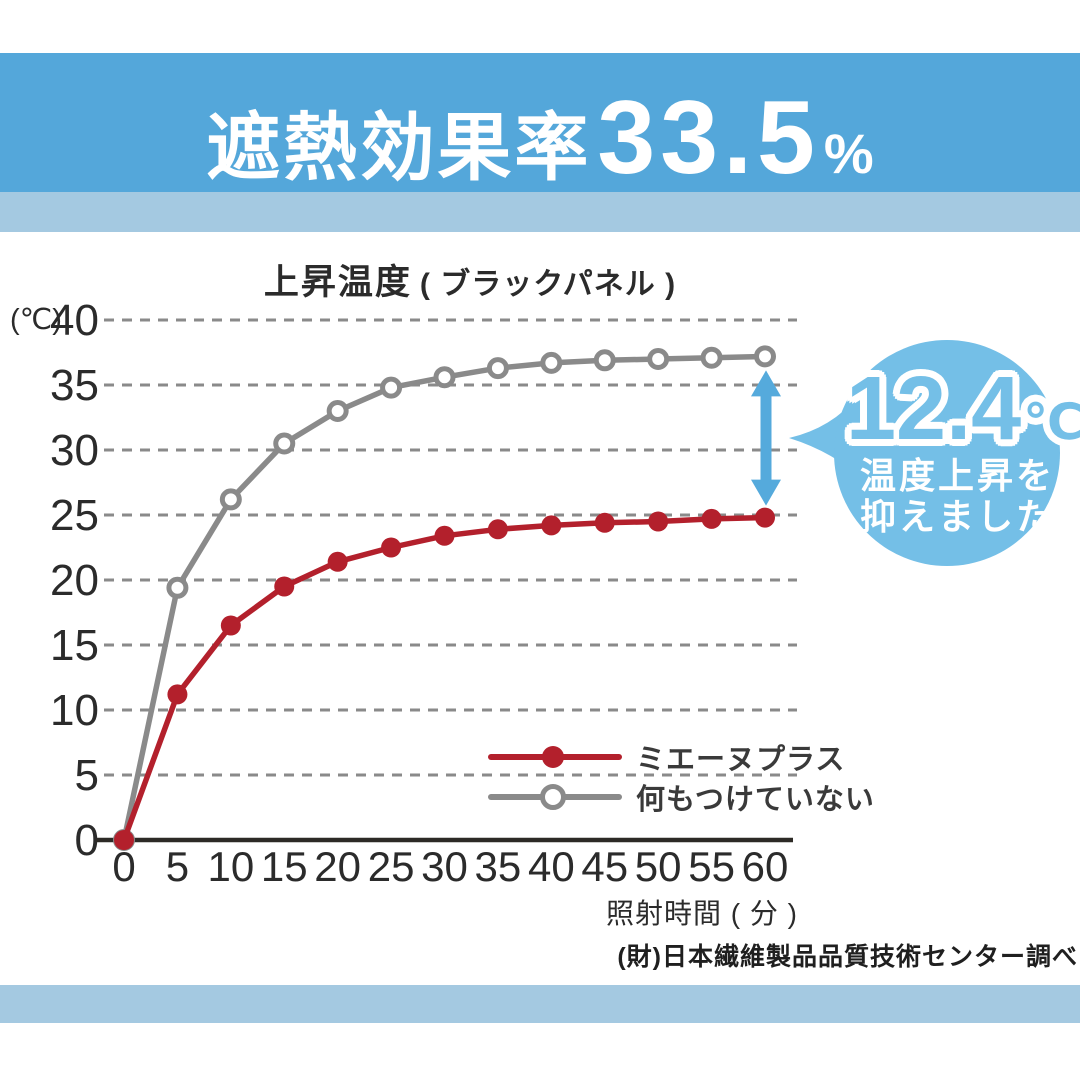  What do you see at coordinates (177, 866) in the screenshot?
I see `x-tick-5: 5` at bounding box center [177, 866].